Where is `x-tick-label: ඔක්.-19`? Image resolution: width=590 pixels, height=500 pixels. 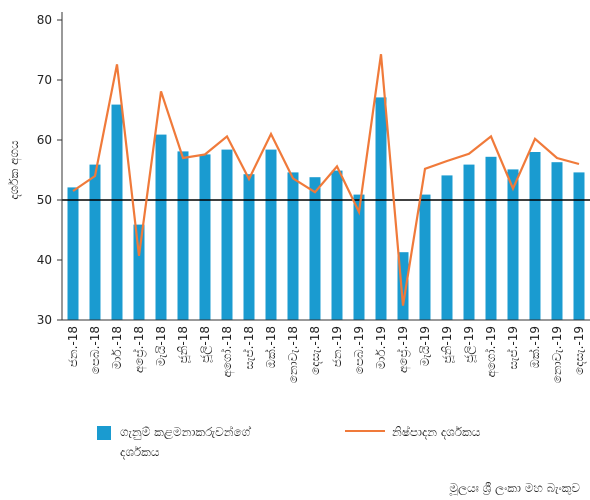 x-tick-label: ඔක්.-19 is located at coordinates (535, 347).